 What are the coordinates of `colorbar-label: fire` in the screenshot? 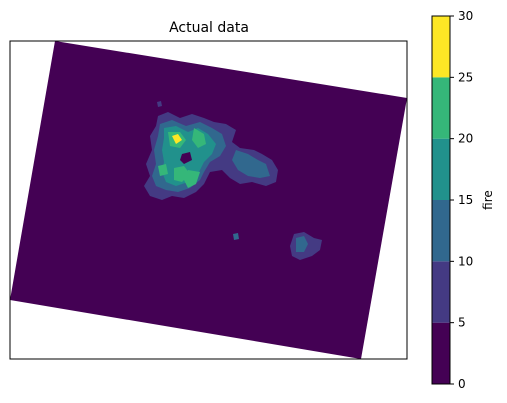 It's located at (488, 200).